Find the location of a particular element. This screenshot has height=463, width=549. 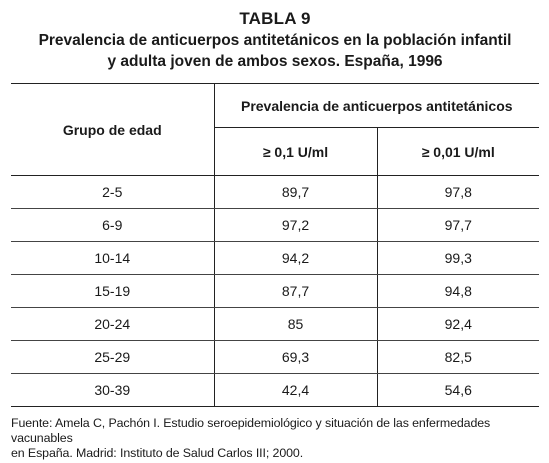

header-age-group: Grupo de edad is located at coordinates (113, 129).